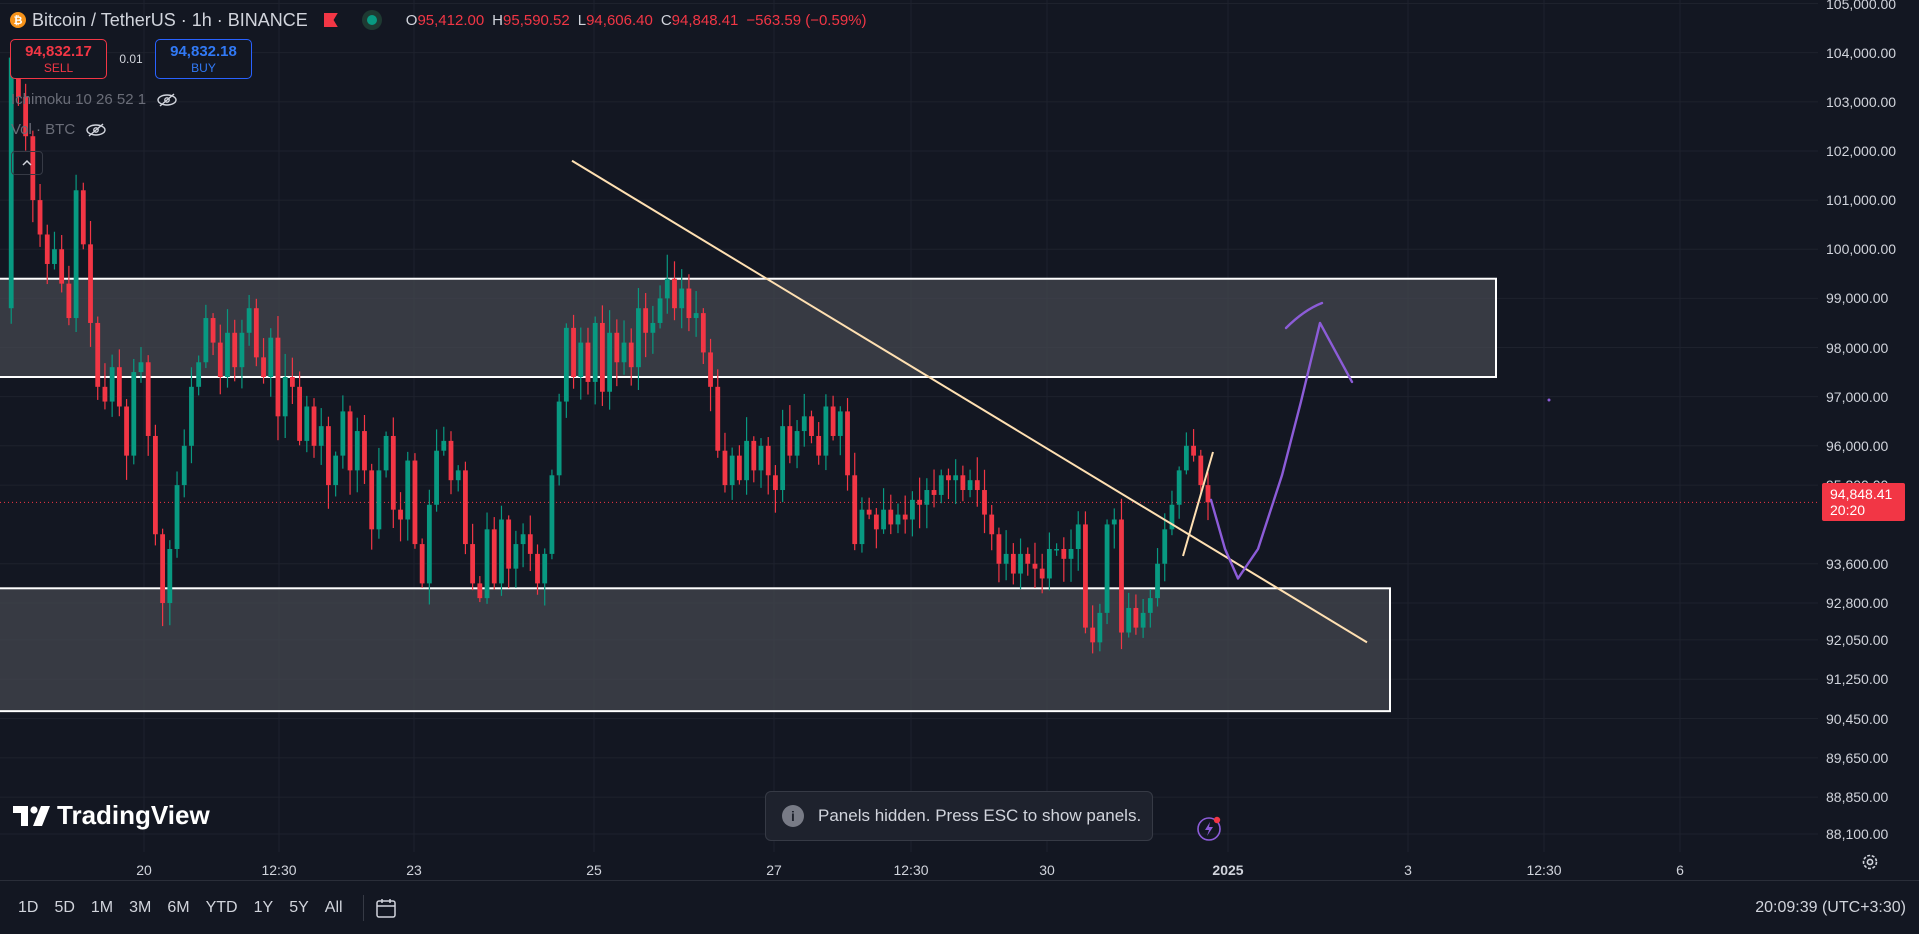 The height and width of the screenshot is (934, 1919). I want to click on timeframe-button-ytd: YTD, so click(221, 907).